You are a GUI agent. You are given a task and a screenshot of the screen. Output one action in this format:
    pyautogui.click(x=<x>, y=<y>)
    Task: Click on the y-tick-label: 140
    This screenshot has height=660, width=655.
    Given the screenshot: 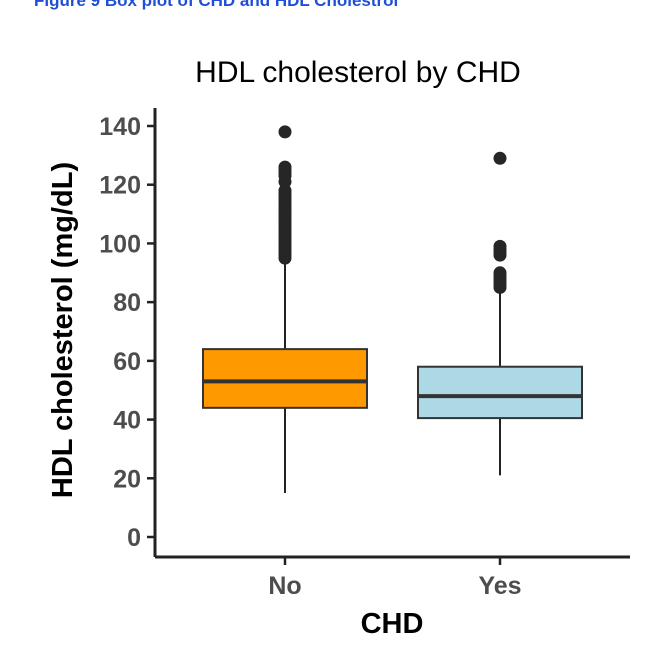 What is the action you would take?
    pyautogui.click(x=120, y=127)
    